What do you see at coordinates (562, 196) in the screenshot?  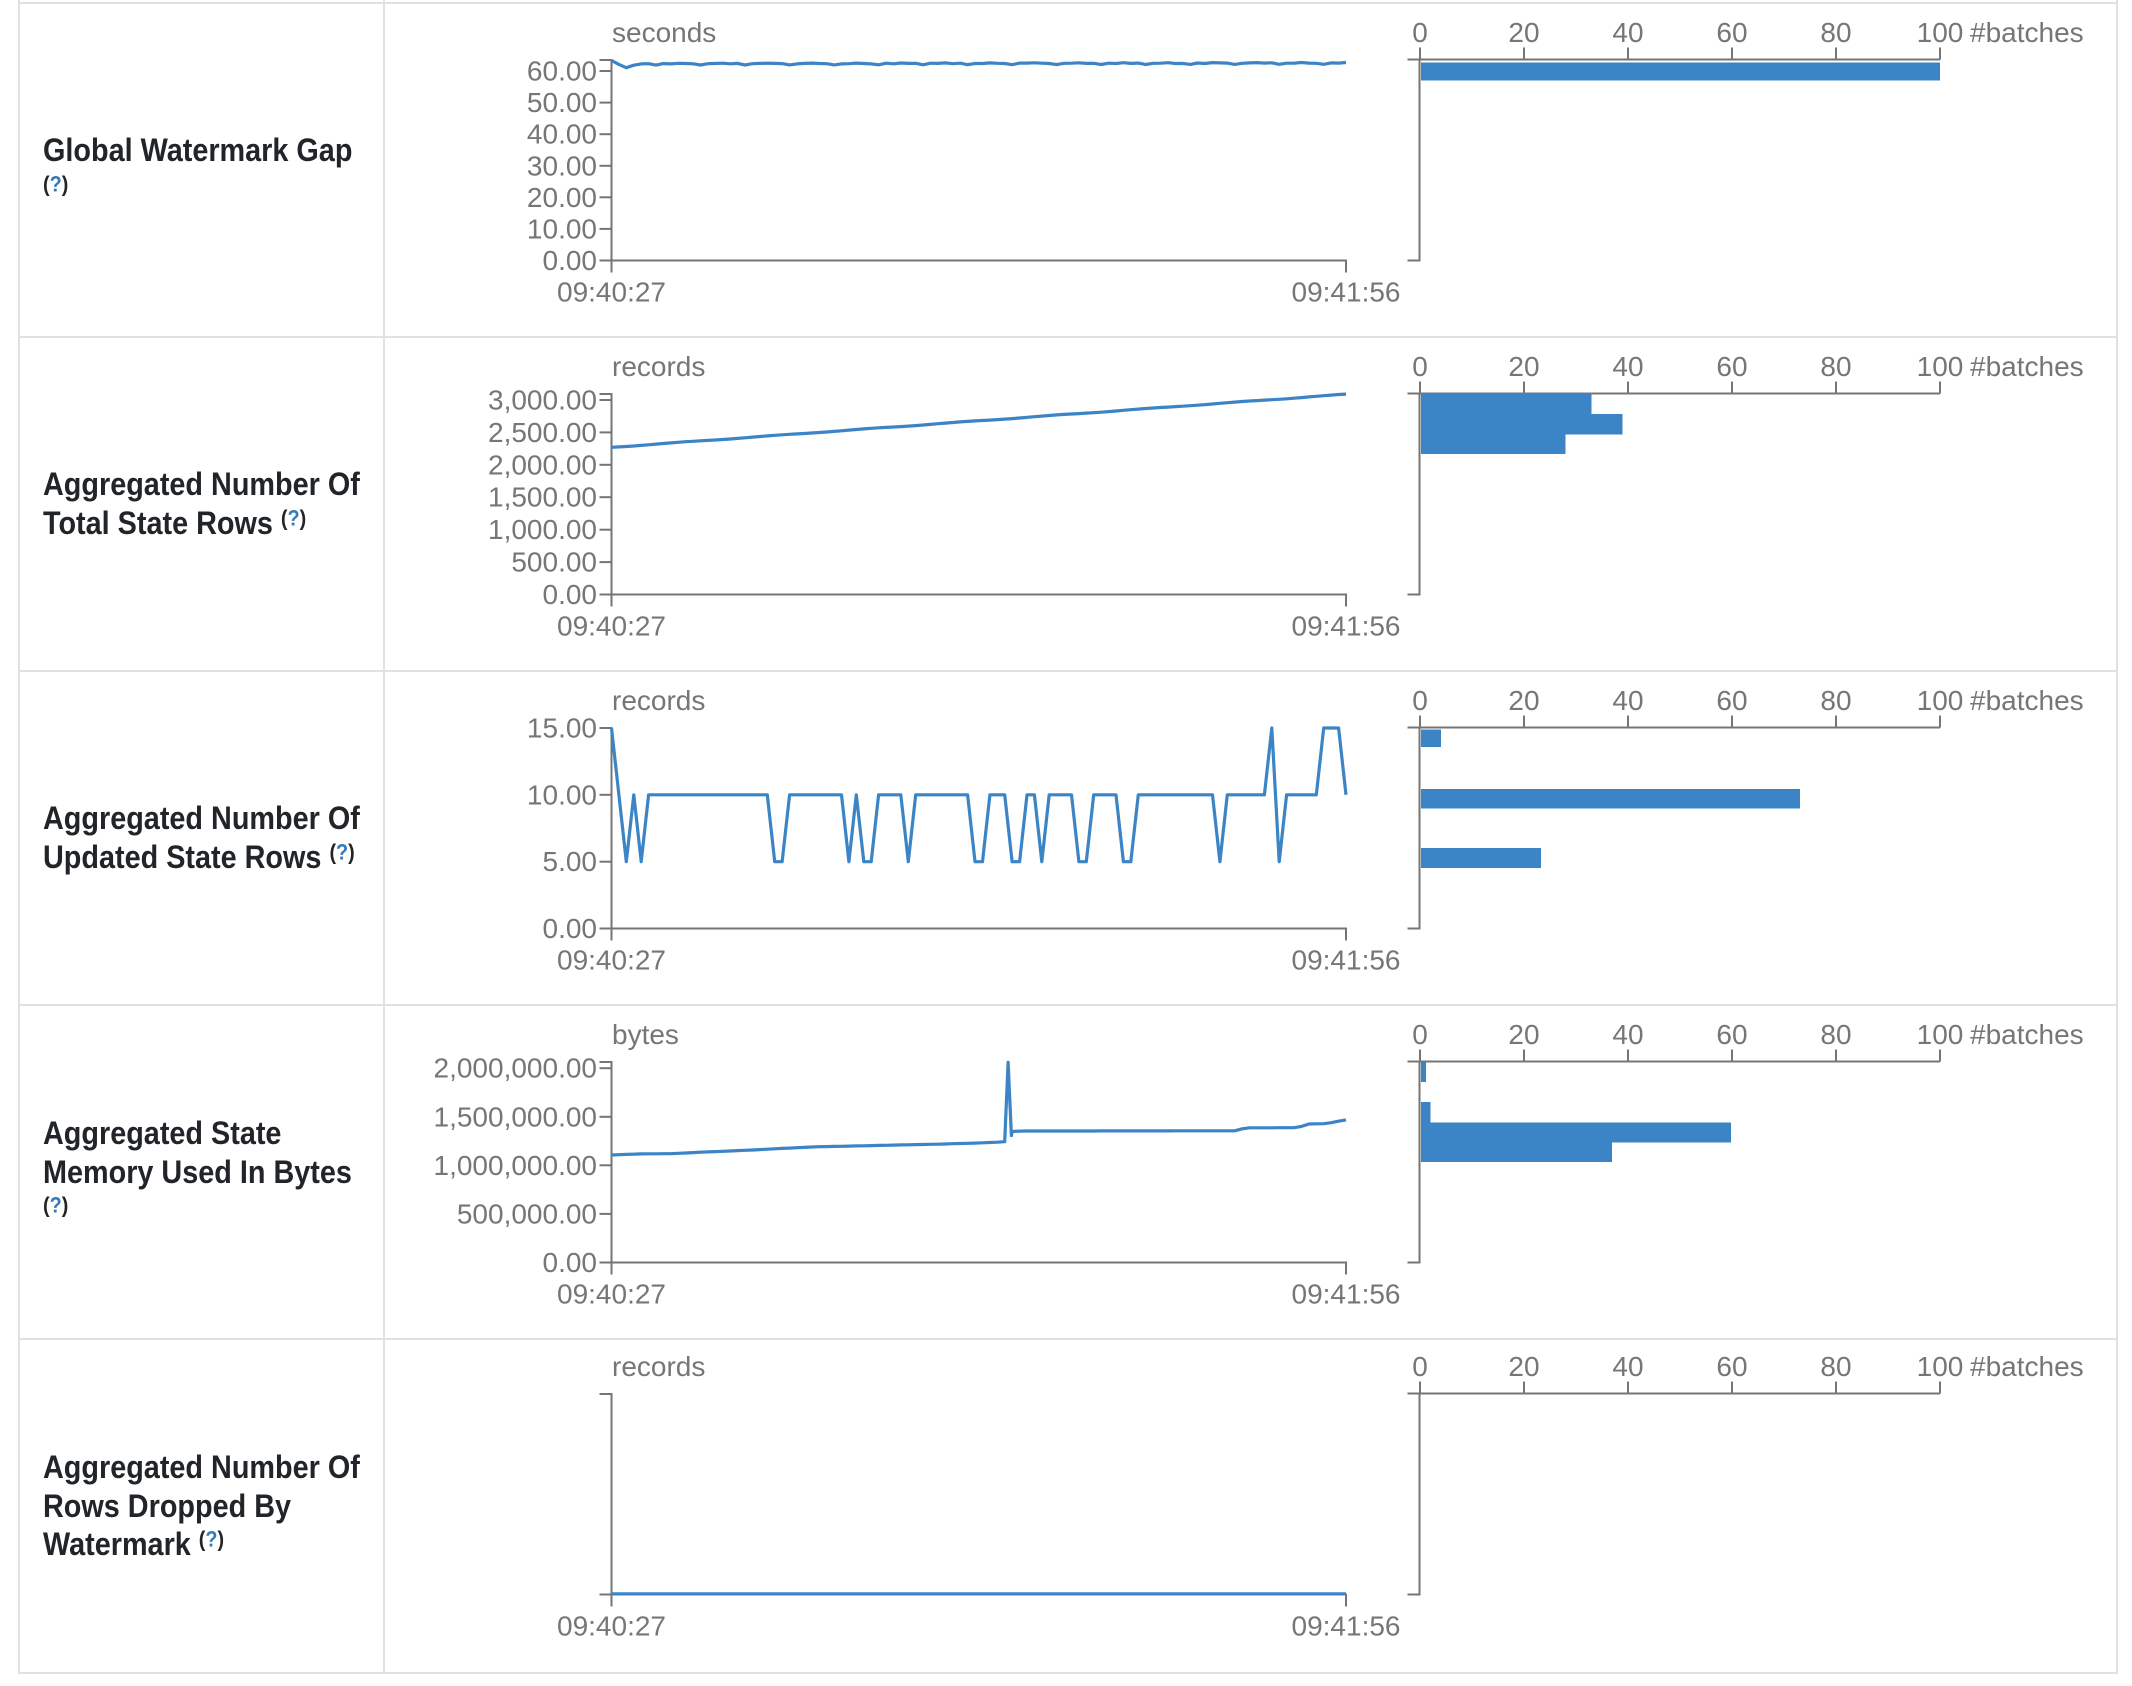 I see `svg-text: 20.00` at bounding box center [562, 196].